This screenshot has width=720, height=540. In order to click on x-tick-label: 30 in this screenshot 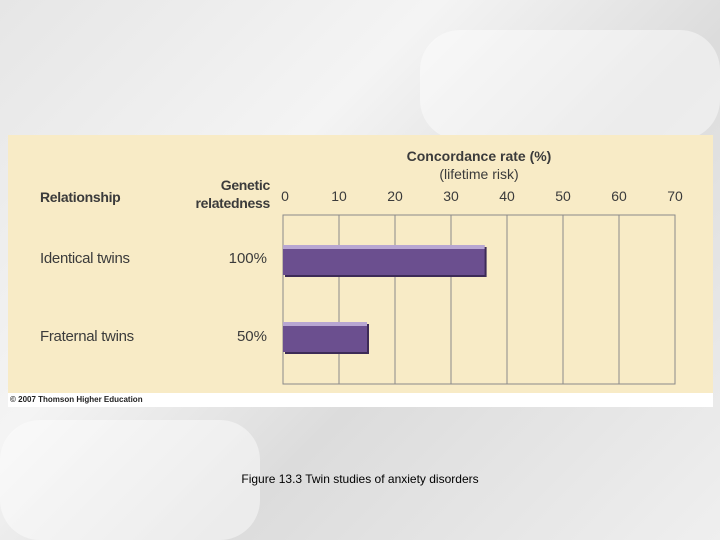, I will do `click(451, 196)`.